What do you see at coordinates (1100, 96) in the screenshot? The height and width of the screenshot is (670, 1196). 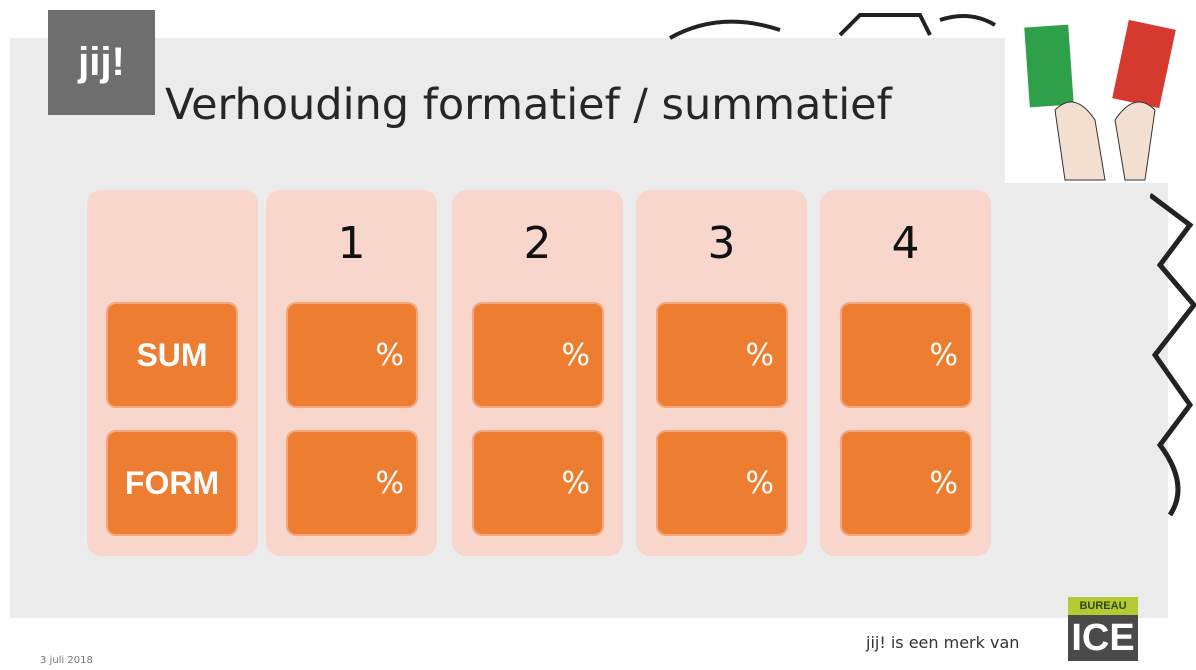 I see `cards-image` at bounding box center [1100, 96].